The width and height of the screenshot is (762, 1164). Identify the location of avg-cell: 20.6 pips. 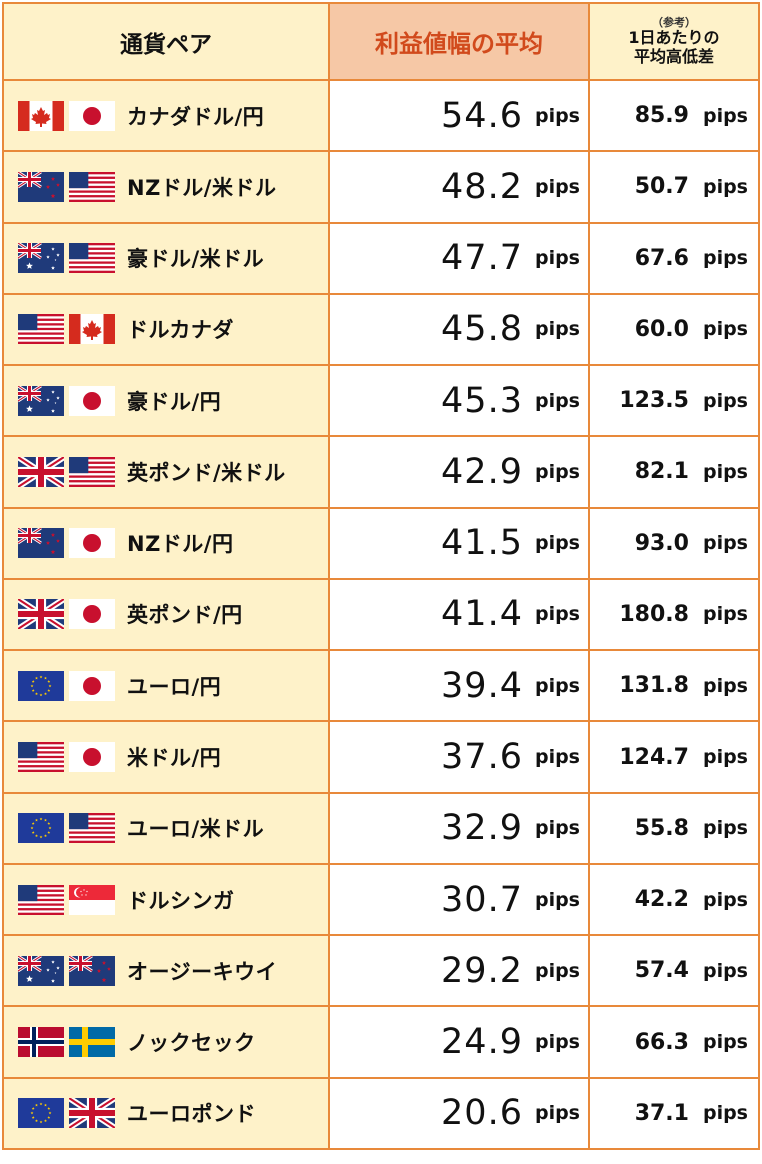
(459, 1113).